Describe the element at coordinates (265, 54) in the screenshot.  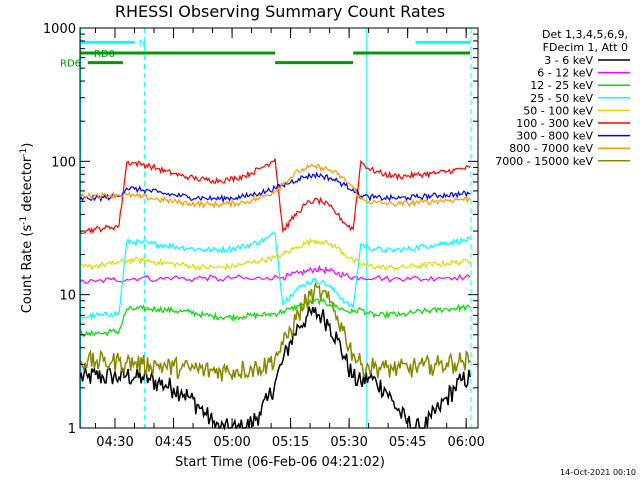
I see `flag-bars: N RD0 RD6` at that location.